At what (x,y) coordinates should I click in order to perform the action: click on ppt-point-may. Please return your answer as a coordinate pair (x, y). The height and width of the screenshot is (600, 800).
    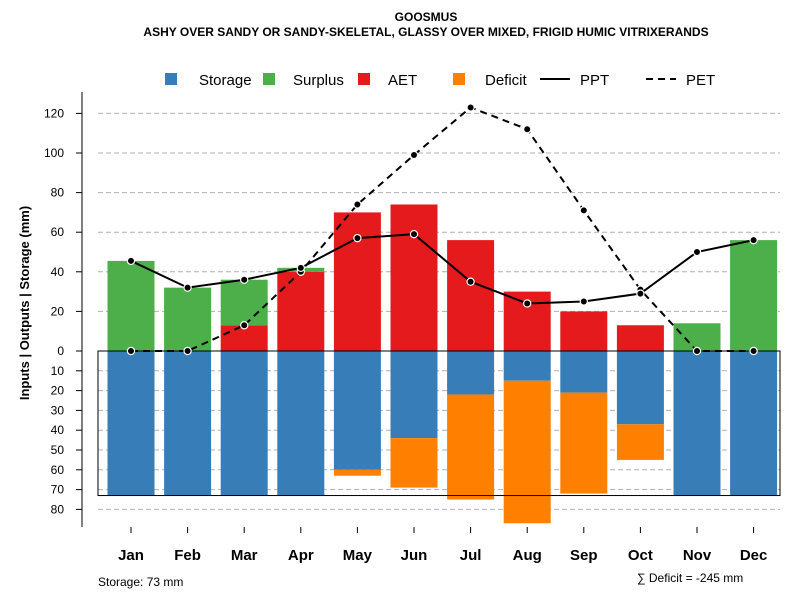
    Looking at the image, I should click on (357, 238).